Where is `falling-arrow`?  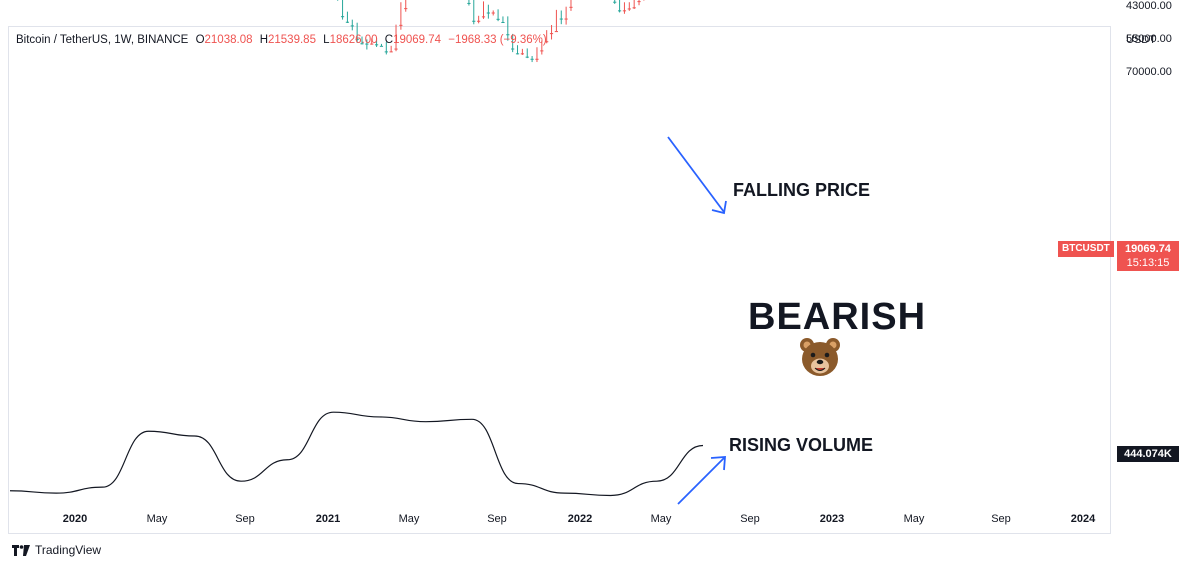
falling-arrow is located at coordinates (697, 175).